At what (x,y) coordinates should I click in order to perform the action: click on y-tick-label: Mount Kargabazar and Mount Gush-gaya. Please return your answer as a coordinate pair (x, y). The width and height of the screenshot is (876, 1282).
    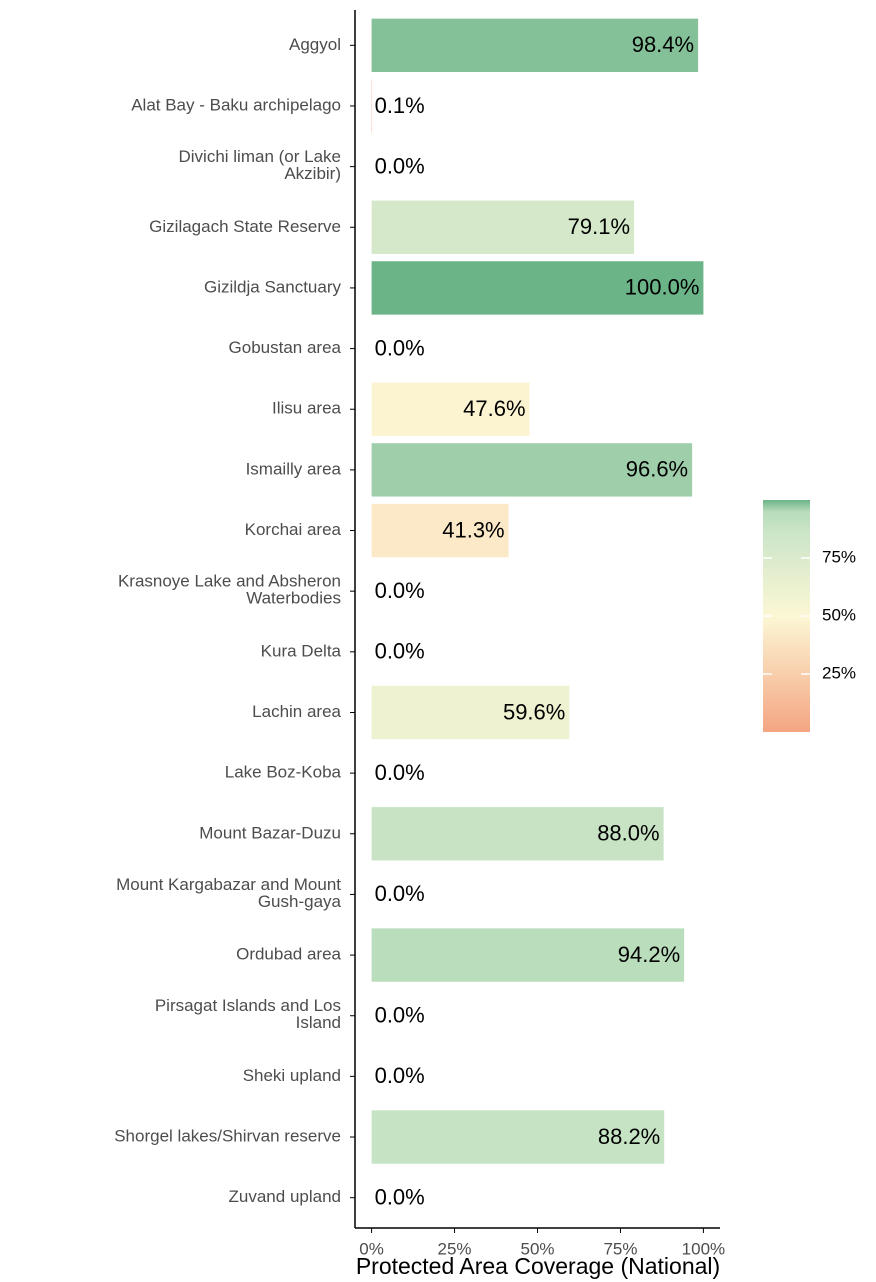
    Looking at the image, I should click on (228, 893).